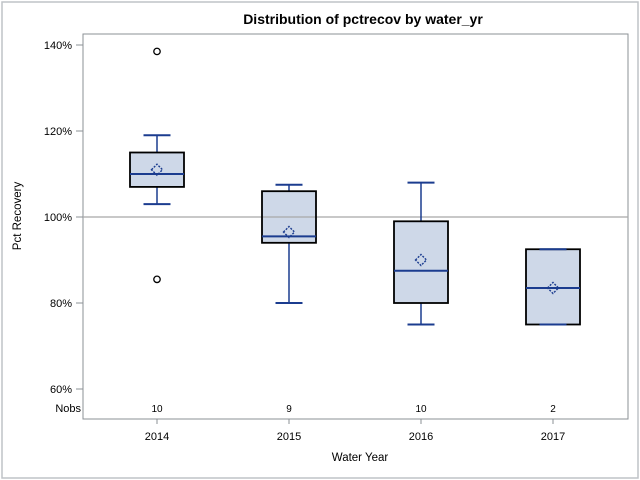  I want to click on y-tick-label: 80%, so click(61, 304).